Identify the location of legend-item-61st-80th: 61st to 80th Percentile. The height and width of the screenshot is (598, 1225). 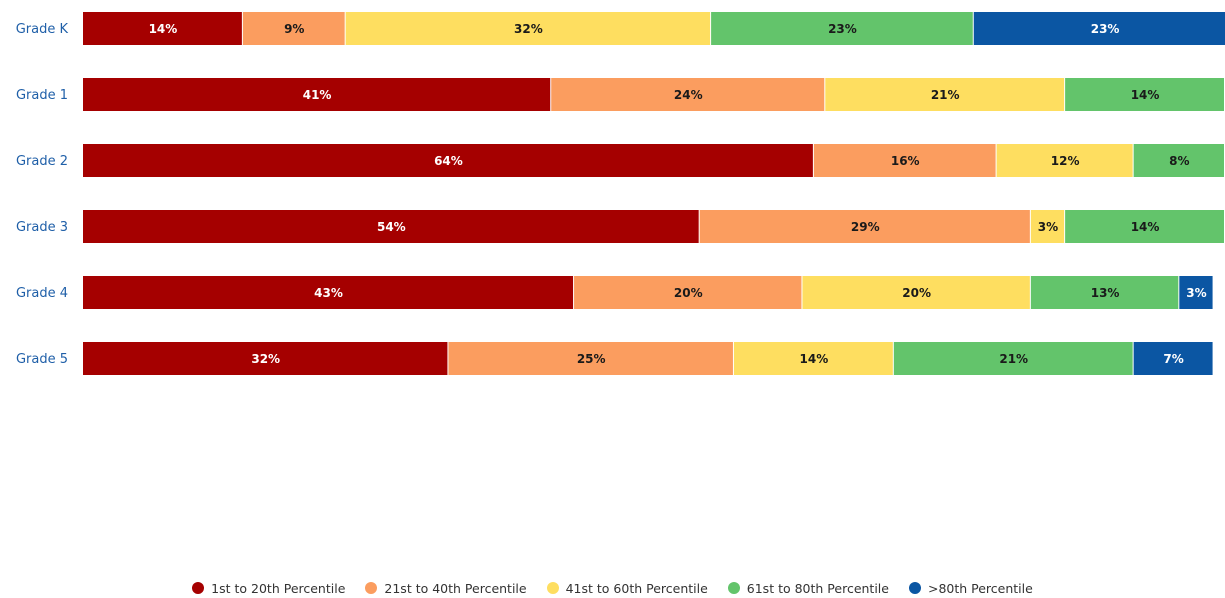
(808, 588).